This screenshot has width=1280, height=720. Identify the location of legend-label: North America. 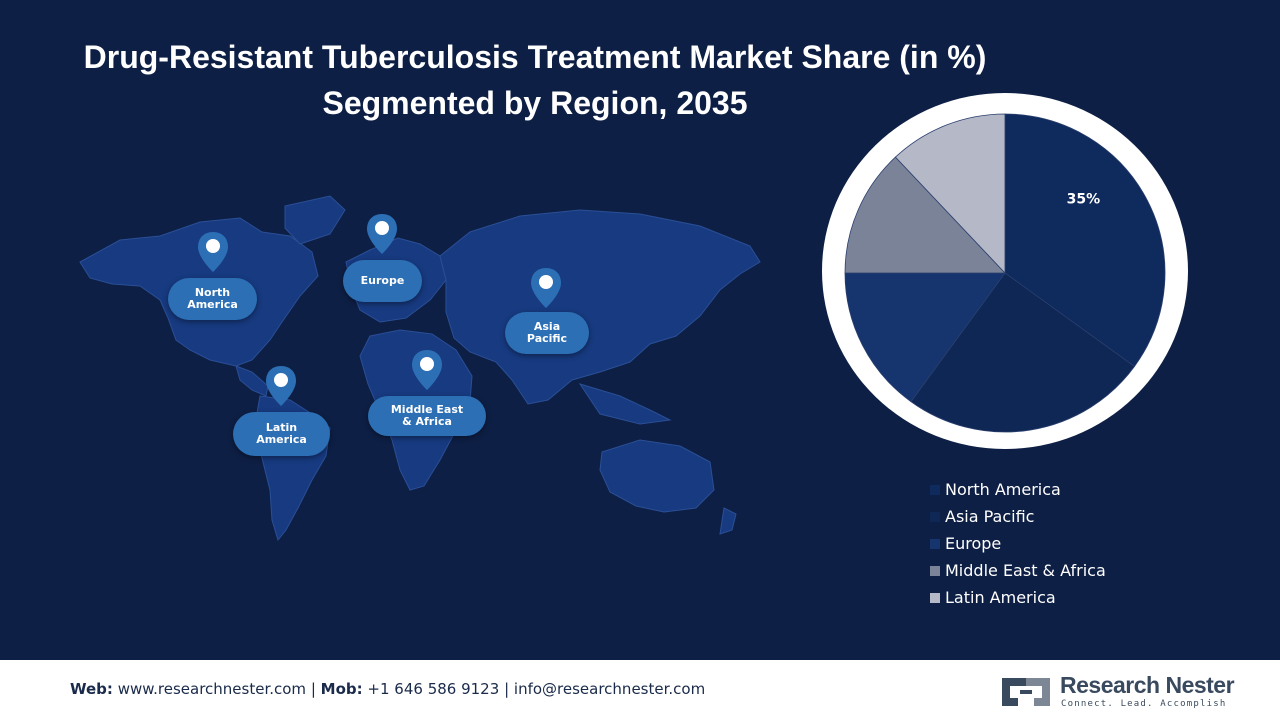
(1003, 489).